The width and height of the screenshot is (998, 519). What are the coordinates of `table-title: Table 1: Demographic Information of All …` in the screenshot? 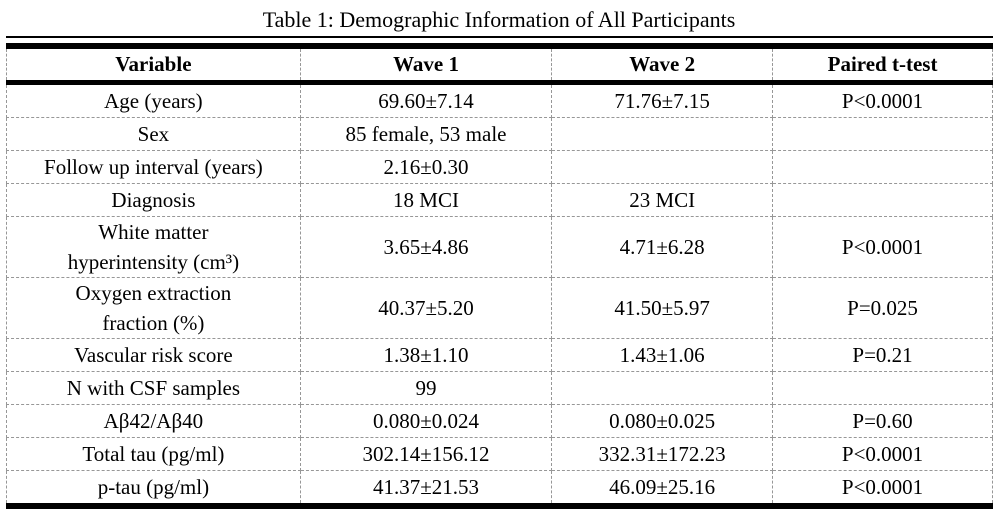 It's located at (499, 19).